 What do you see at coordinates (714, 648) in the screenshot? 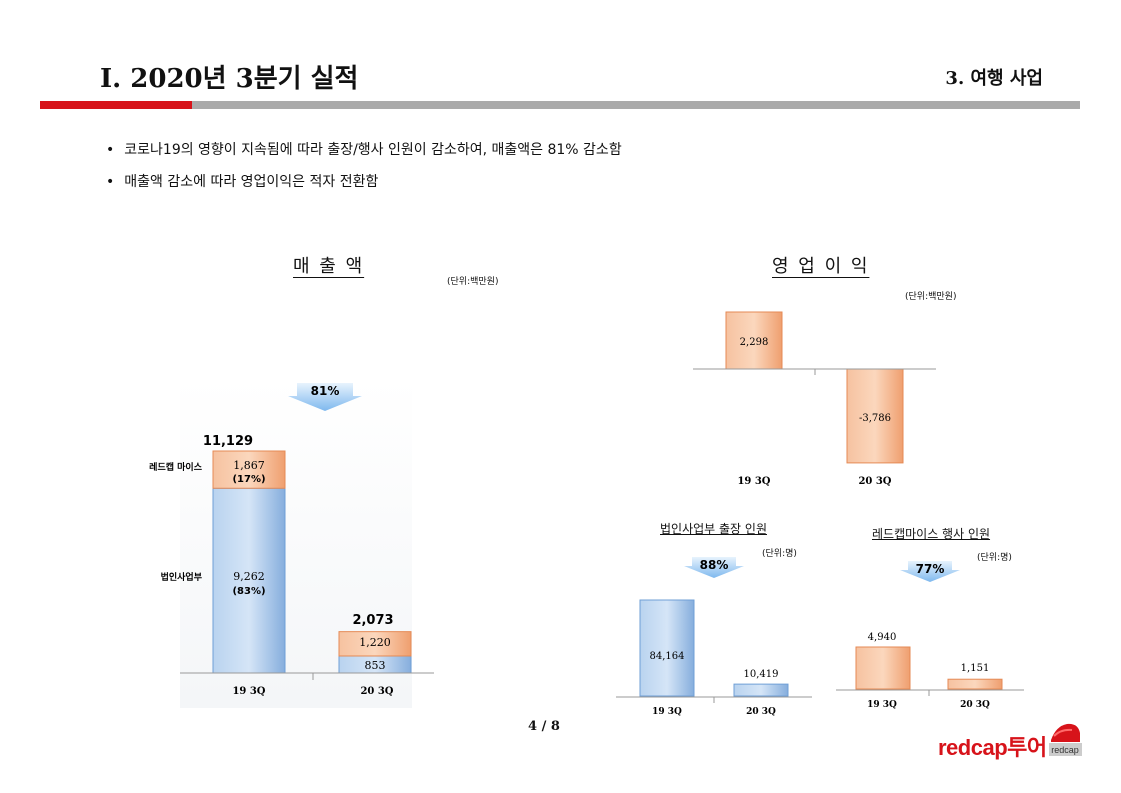
I see `trips-bars` at bounding box center [714, 648].